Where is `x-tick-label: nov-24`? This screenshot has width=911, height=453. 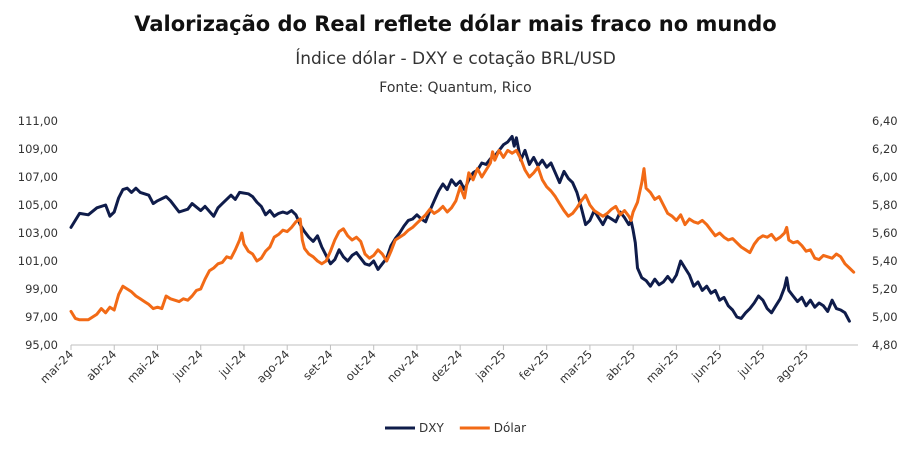
x-tick-label: nov-24 is located at coordinates (403, 366).